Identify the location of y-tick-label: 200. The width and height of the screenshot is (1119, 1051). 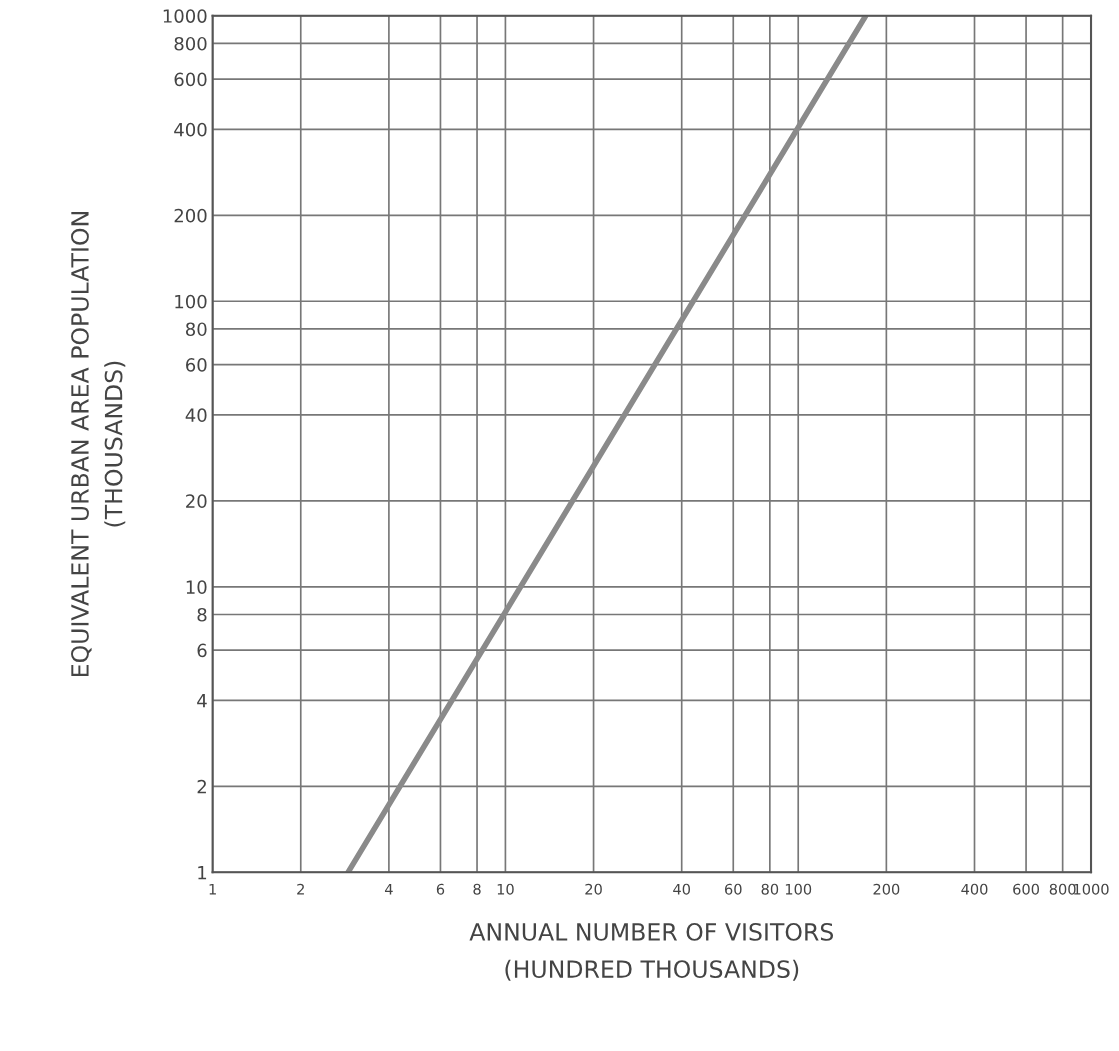
(190, 215).